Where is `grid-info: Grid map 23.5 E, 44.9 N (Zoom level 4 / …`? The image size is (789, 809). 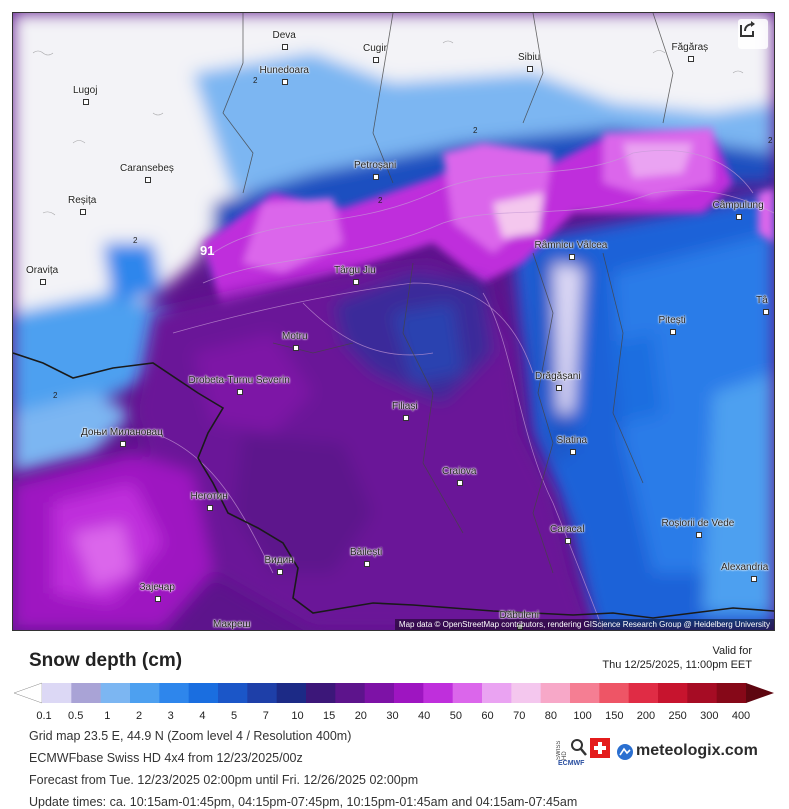 grid-info: Grid map 23.5 E, 44.9 N (Zoom level 4 / … is located at coordinates (190, 736).